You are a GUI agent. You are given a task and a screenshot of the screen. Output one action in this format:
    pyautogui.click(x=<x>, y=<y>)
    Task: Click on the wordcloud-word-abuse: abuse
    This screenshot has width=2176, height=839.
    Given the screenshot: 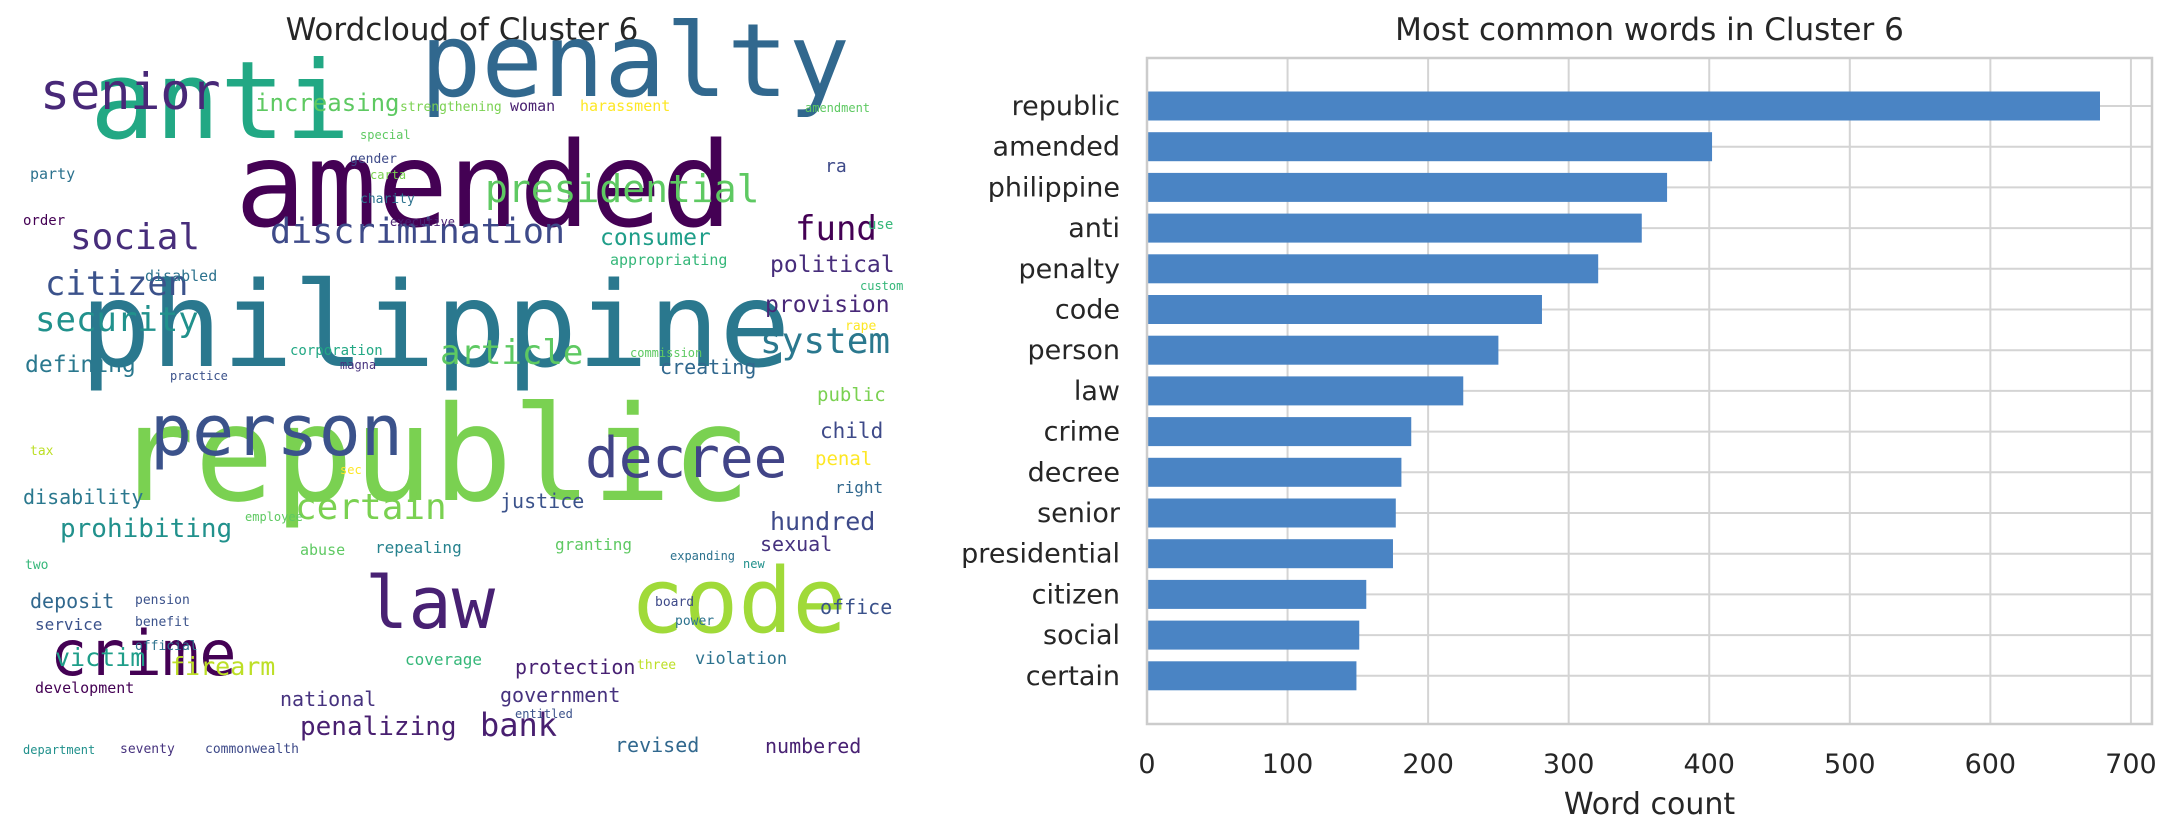 What is the action you would take?
    pyautogui.click(x=323, y=550)
    